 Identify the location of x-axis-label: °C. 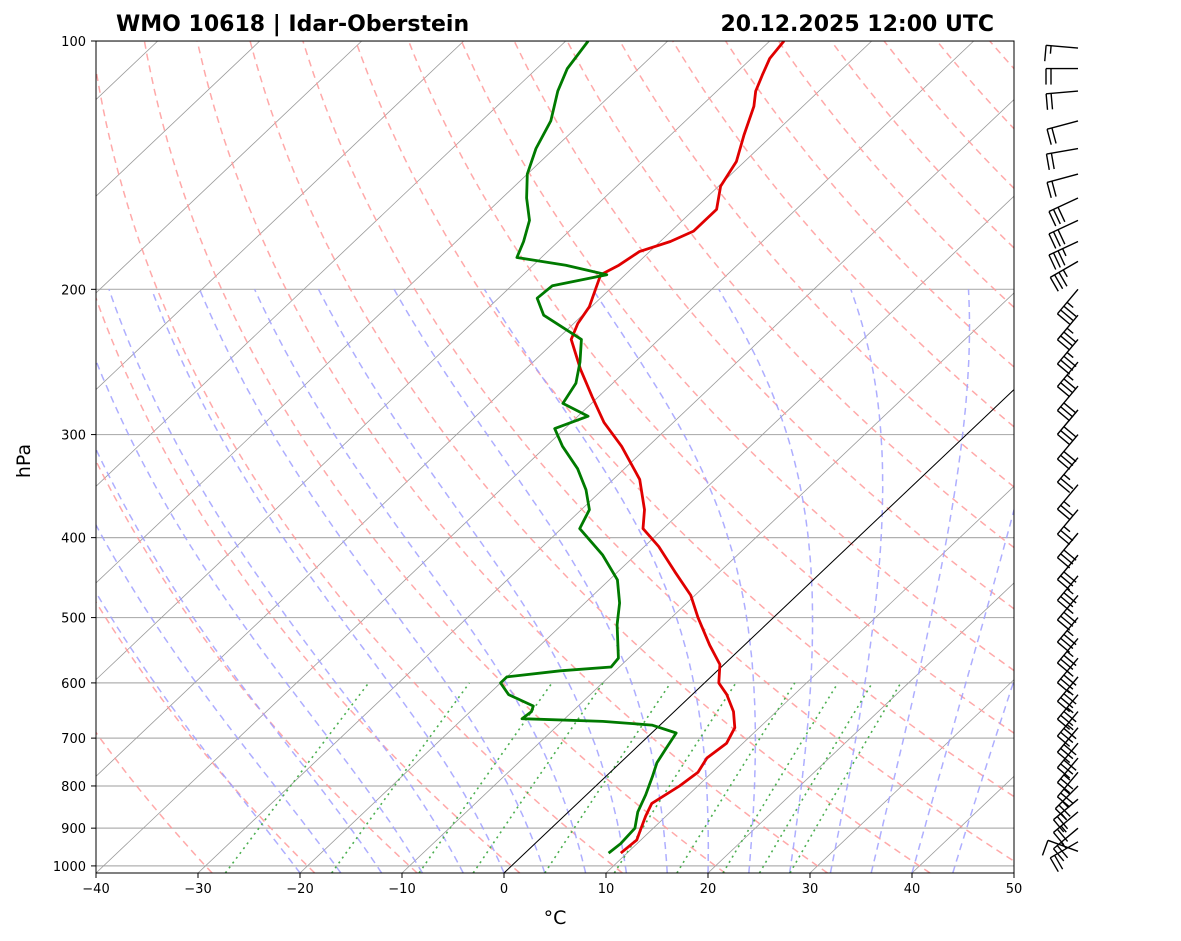
(555, 918).